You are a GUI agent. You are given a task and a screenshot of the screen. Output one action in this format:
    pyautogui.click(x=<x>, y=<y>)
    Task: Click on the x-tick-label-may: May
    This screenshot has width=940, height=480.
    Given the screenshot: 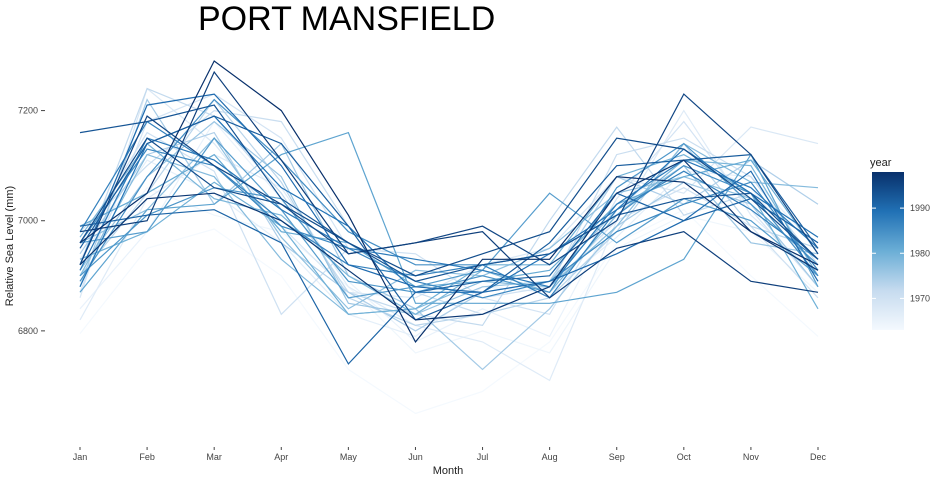 What is the action you would take?
    pyautogui.click(x=349, y=457)
    